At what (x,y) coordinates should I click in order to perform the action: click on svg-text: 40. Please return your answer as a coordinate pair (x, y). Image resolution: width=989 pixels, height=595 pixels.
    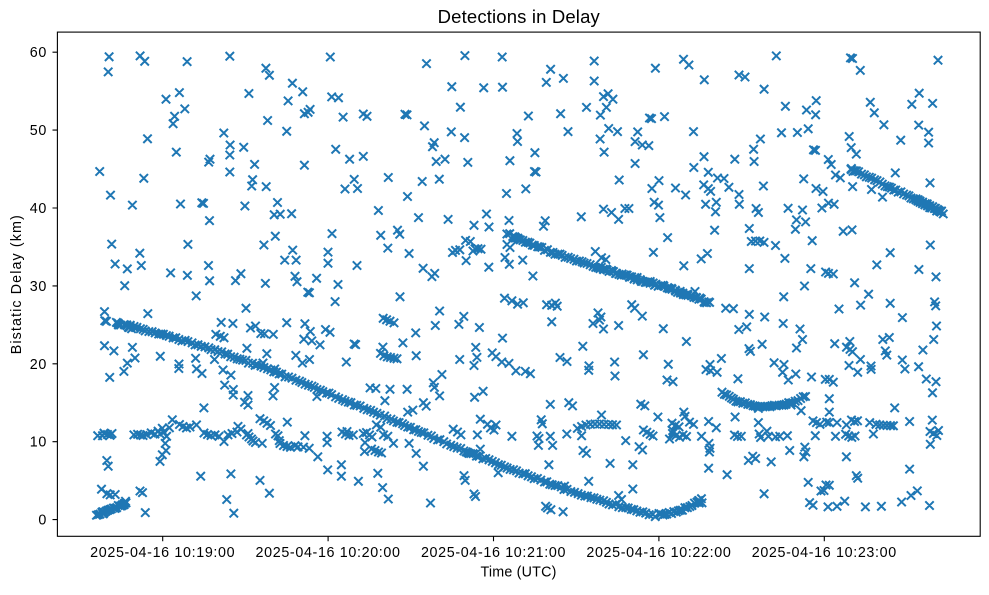
    Looking at the image, I should click on (38, 209).